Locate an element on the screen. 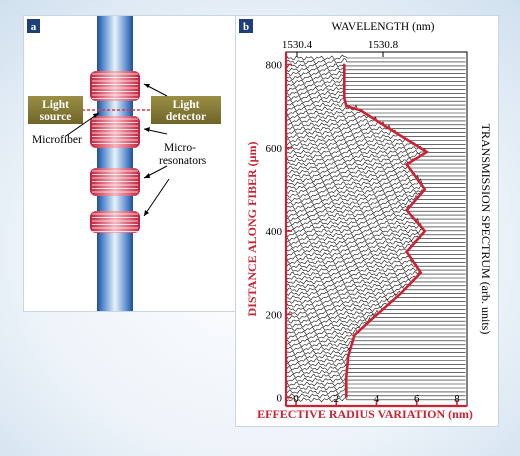 This screenshot has width=520, height=456. y-tick-label-200: 200 is located at coordinates (274, 315).